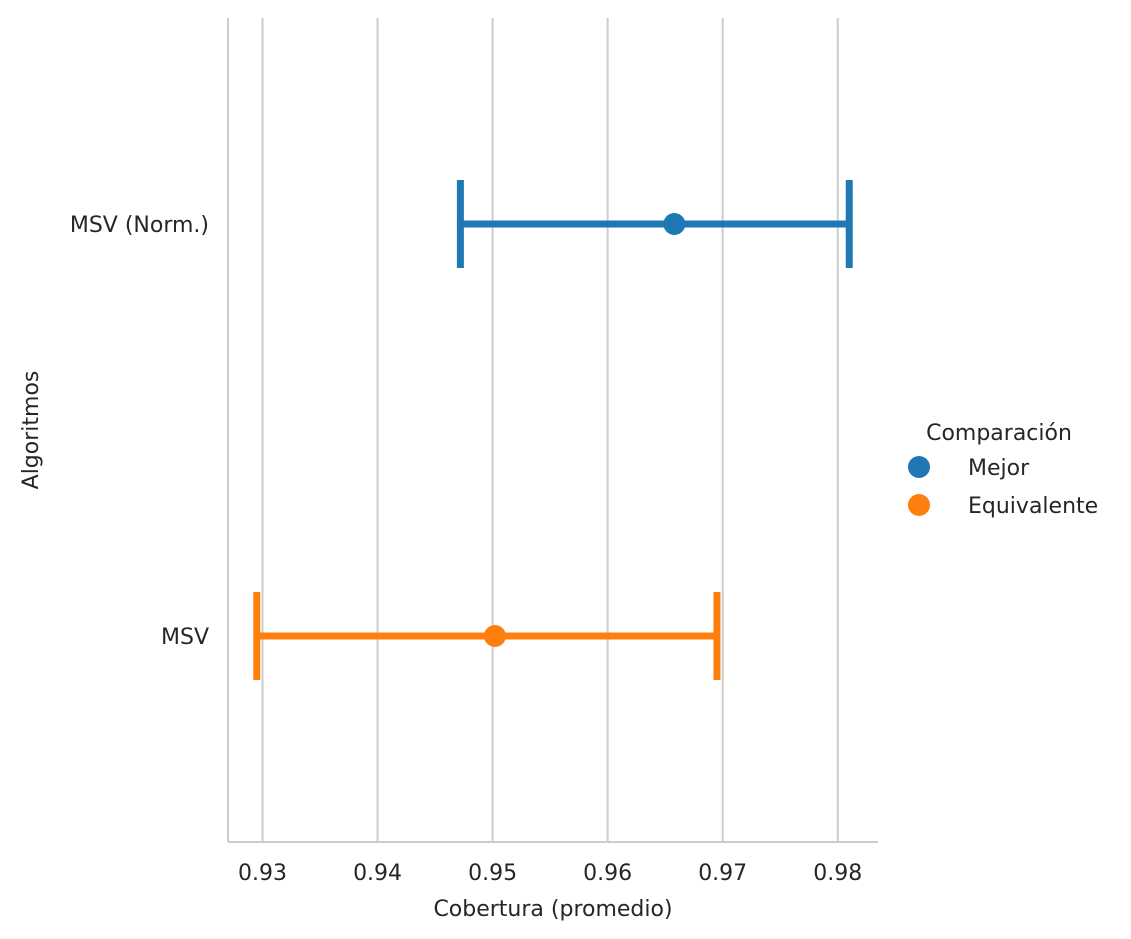 The image size is (1131, 939). What do you see at coordinates (999, 468) in the screenshot?
I see `legend-label: Mejor` at bounding box center [999, 468].